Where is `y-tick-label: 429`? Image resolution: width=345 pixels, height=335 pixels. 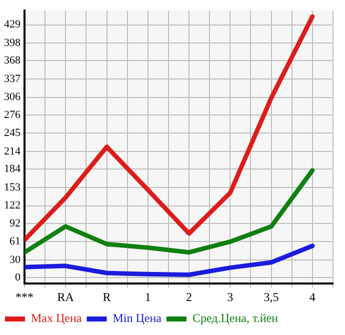 y-tick-label: 429 is located at coordinates (12, 24).